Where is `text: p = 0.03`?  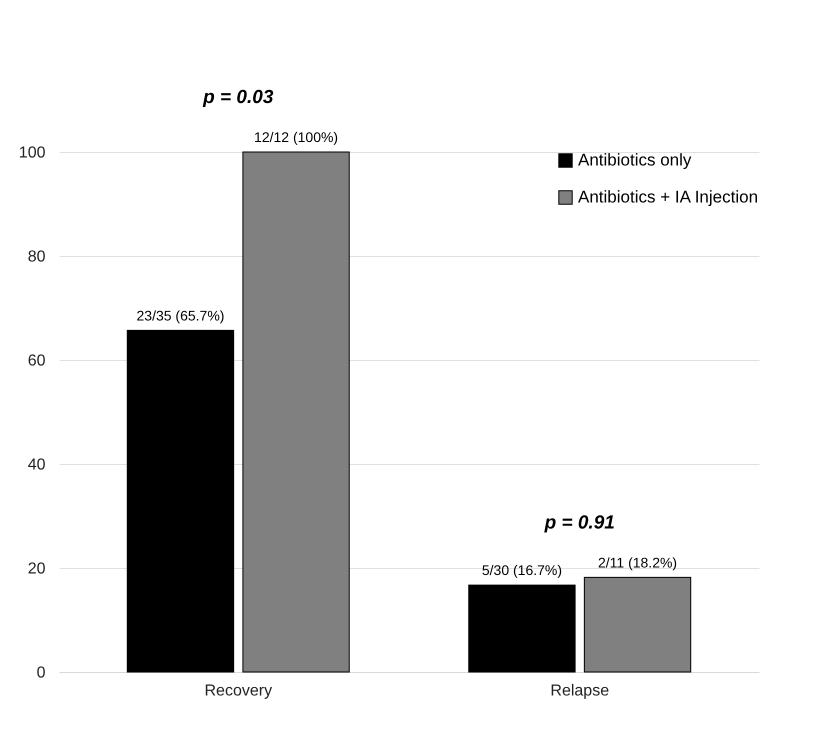 text: p = 0.03 is located at coordinates (238, 97).